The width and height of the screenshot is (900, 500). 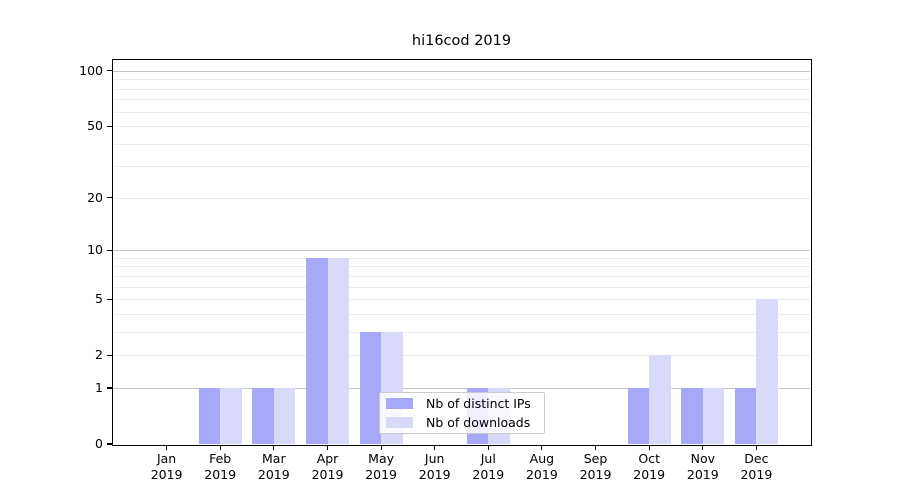 I want to click on x-tick-label: Feb 2019, so click(x=220, y=466).